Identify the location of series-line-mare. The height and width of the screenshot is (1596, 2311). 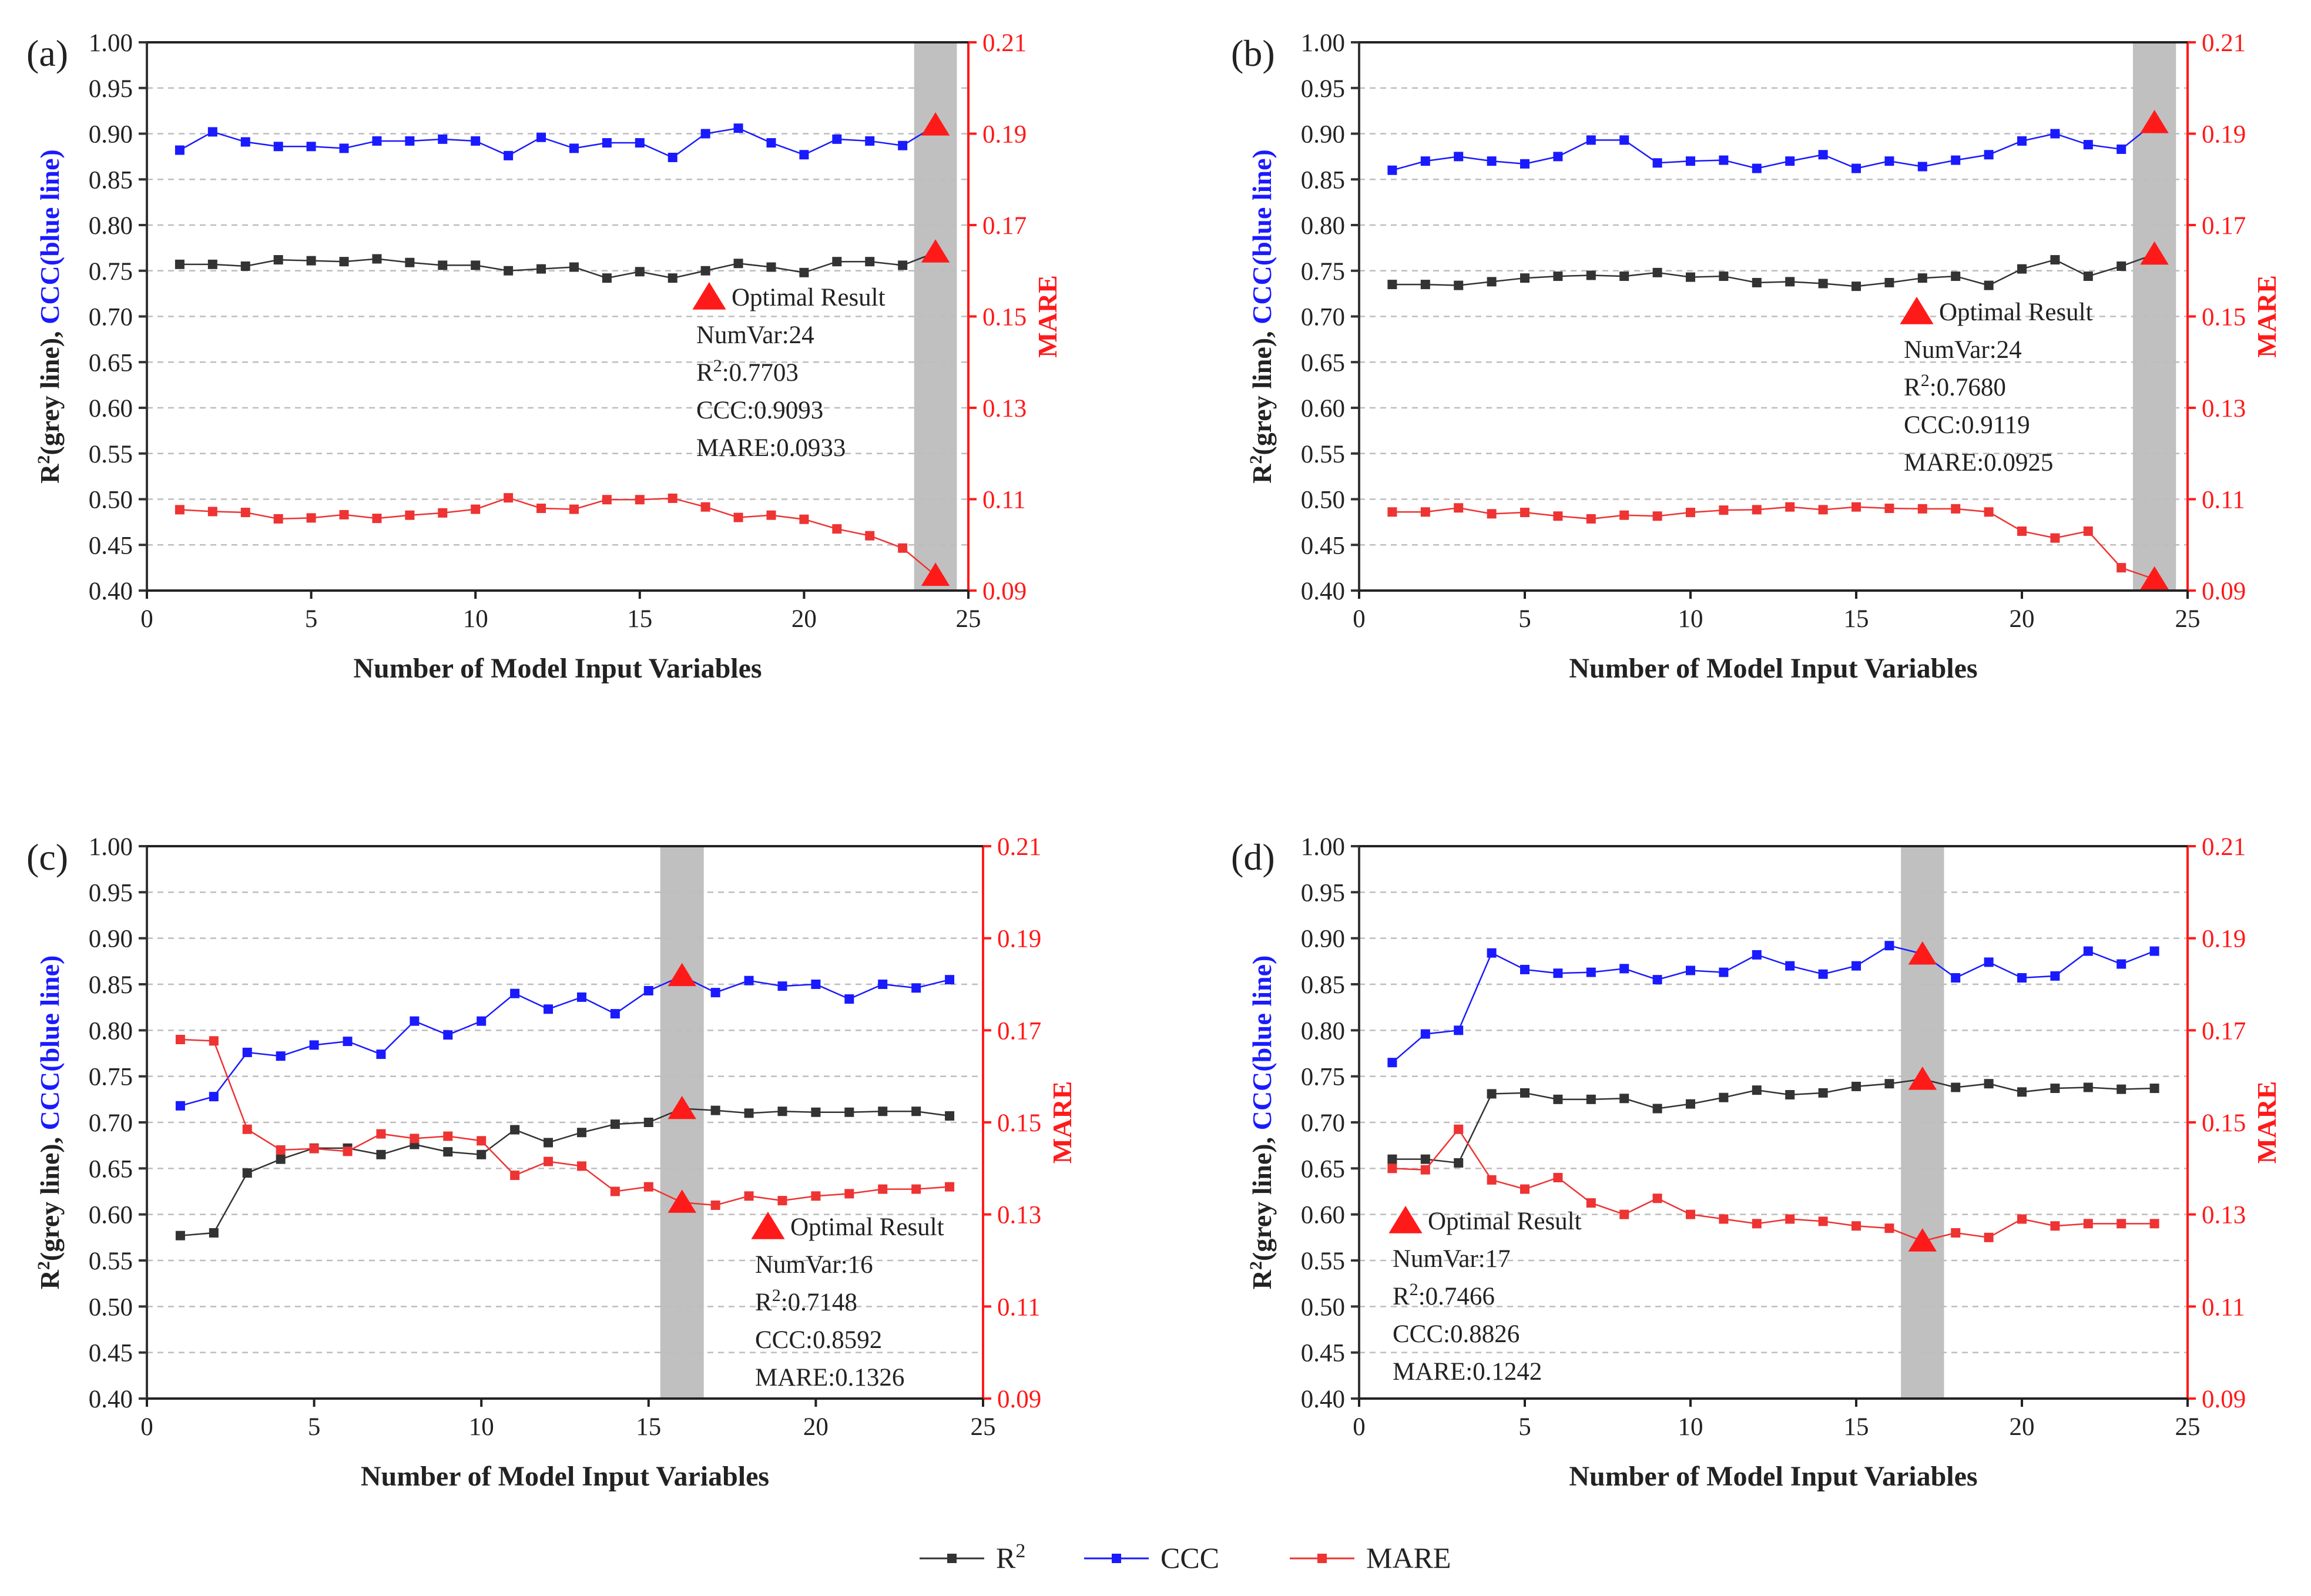
(565, 1122).